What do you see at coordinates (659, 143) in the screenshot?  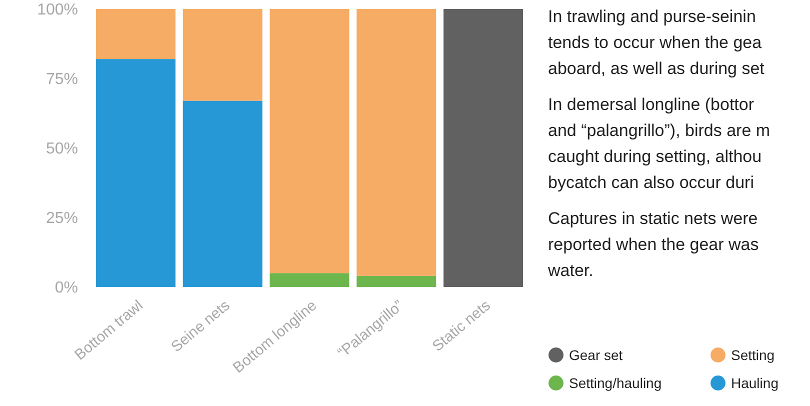 I see `text: In demersal longline (bottor and “palangrillo”), birds are m caught during setting, althou bycatch can also occur duri` at bounding box center [659, 143].